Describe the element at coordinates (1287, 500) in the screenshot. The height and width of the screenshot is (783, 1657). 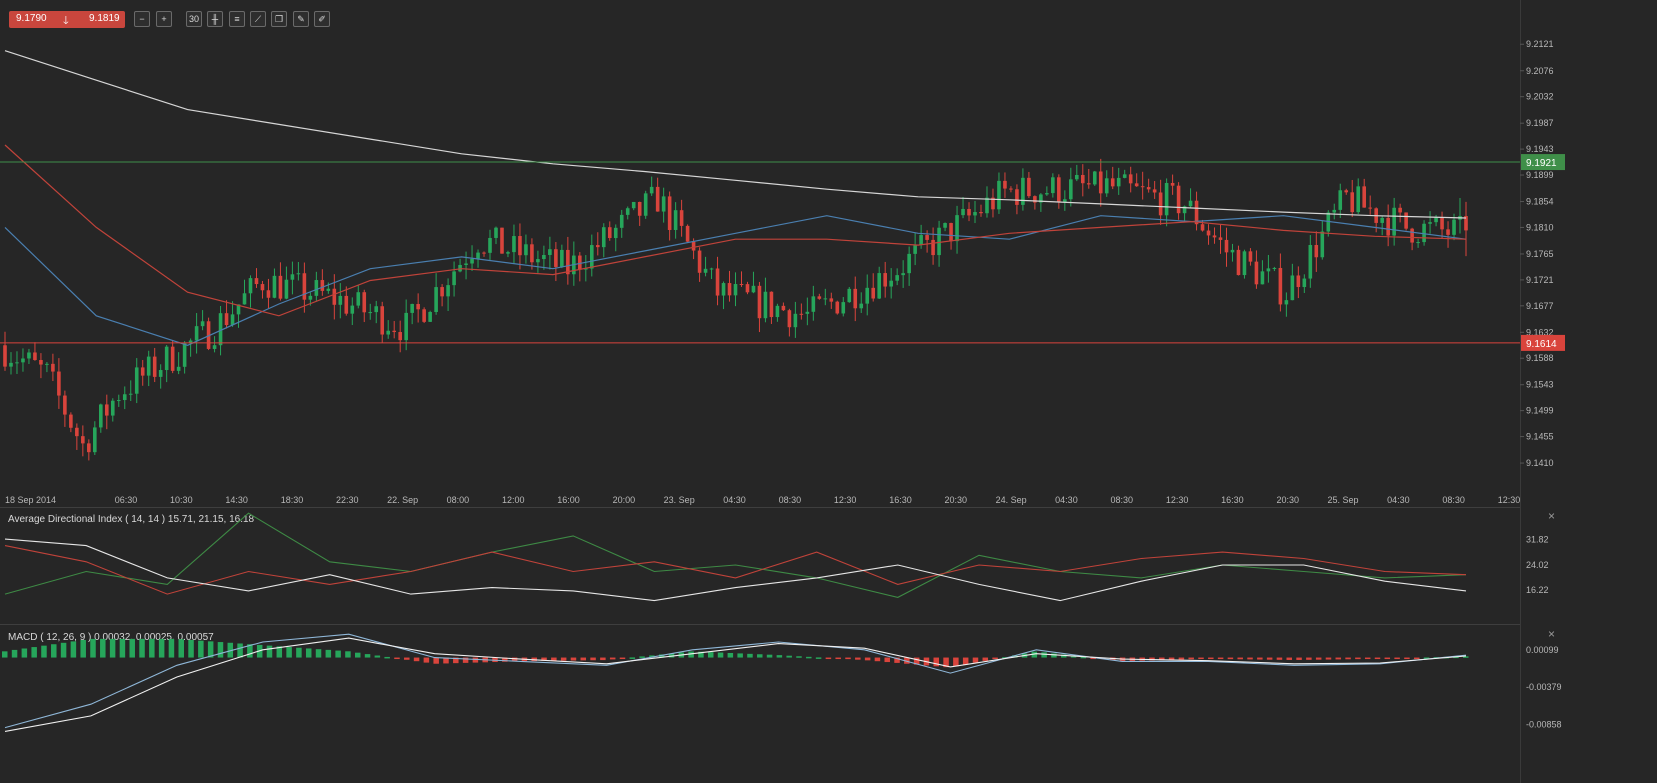
I see `x-tick-label: 20:30` at that location.